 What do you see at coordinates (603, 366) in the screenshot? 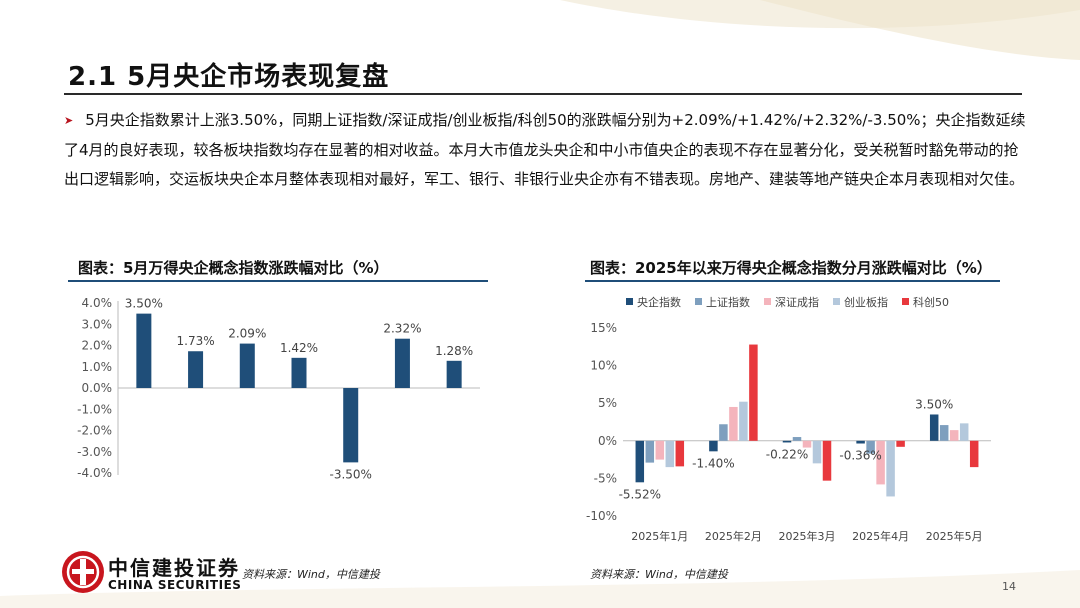
I see `chart2-y-tick-label: 10%` at bounding box center [603, 366].